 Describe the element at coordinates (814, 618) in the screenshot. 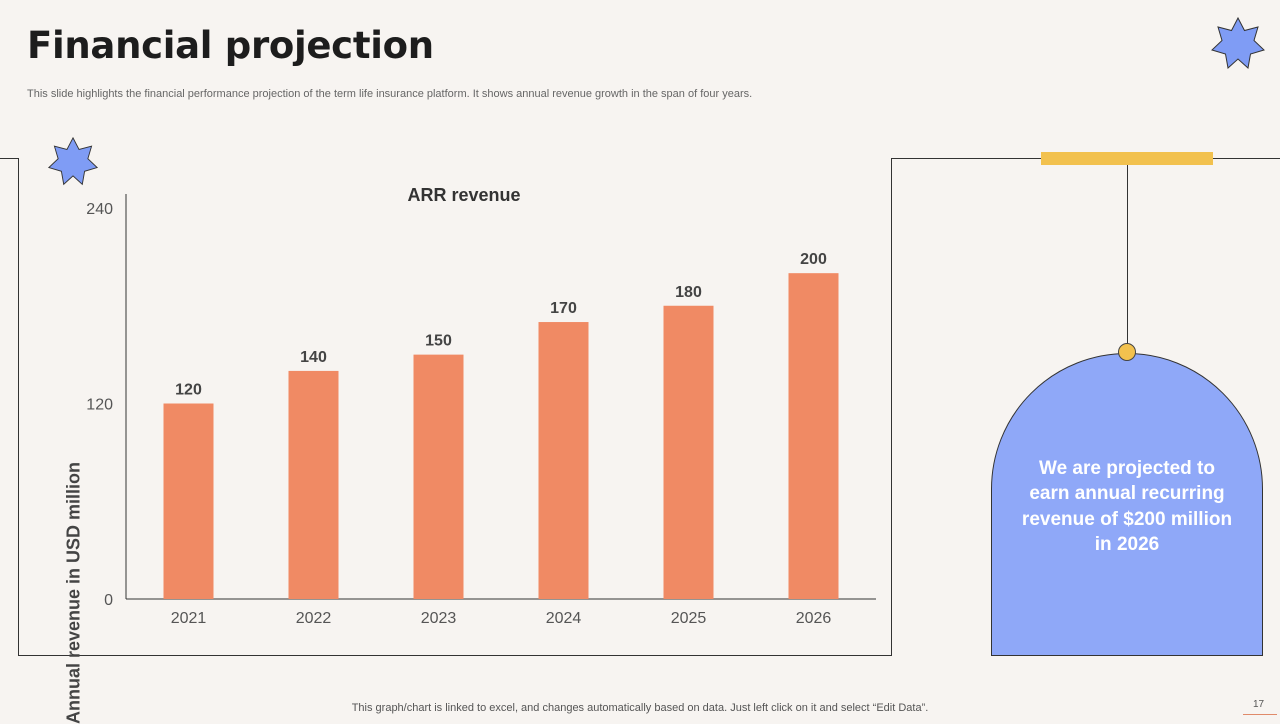

I see `x-tick-label: 2026` at that location.